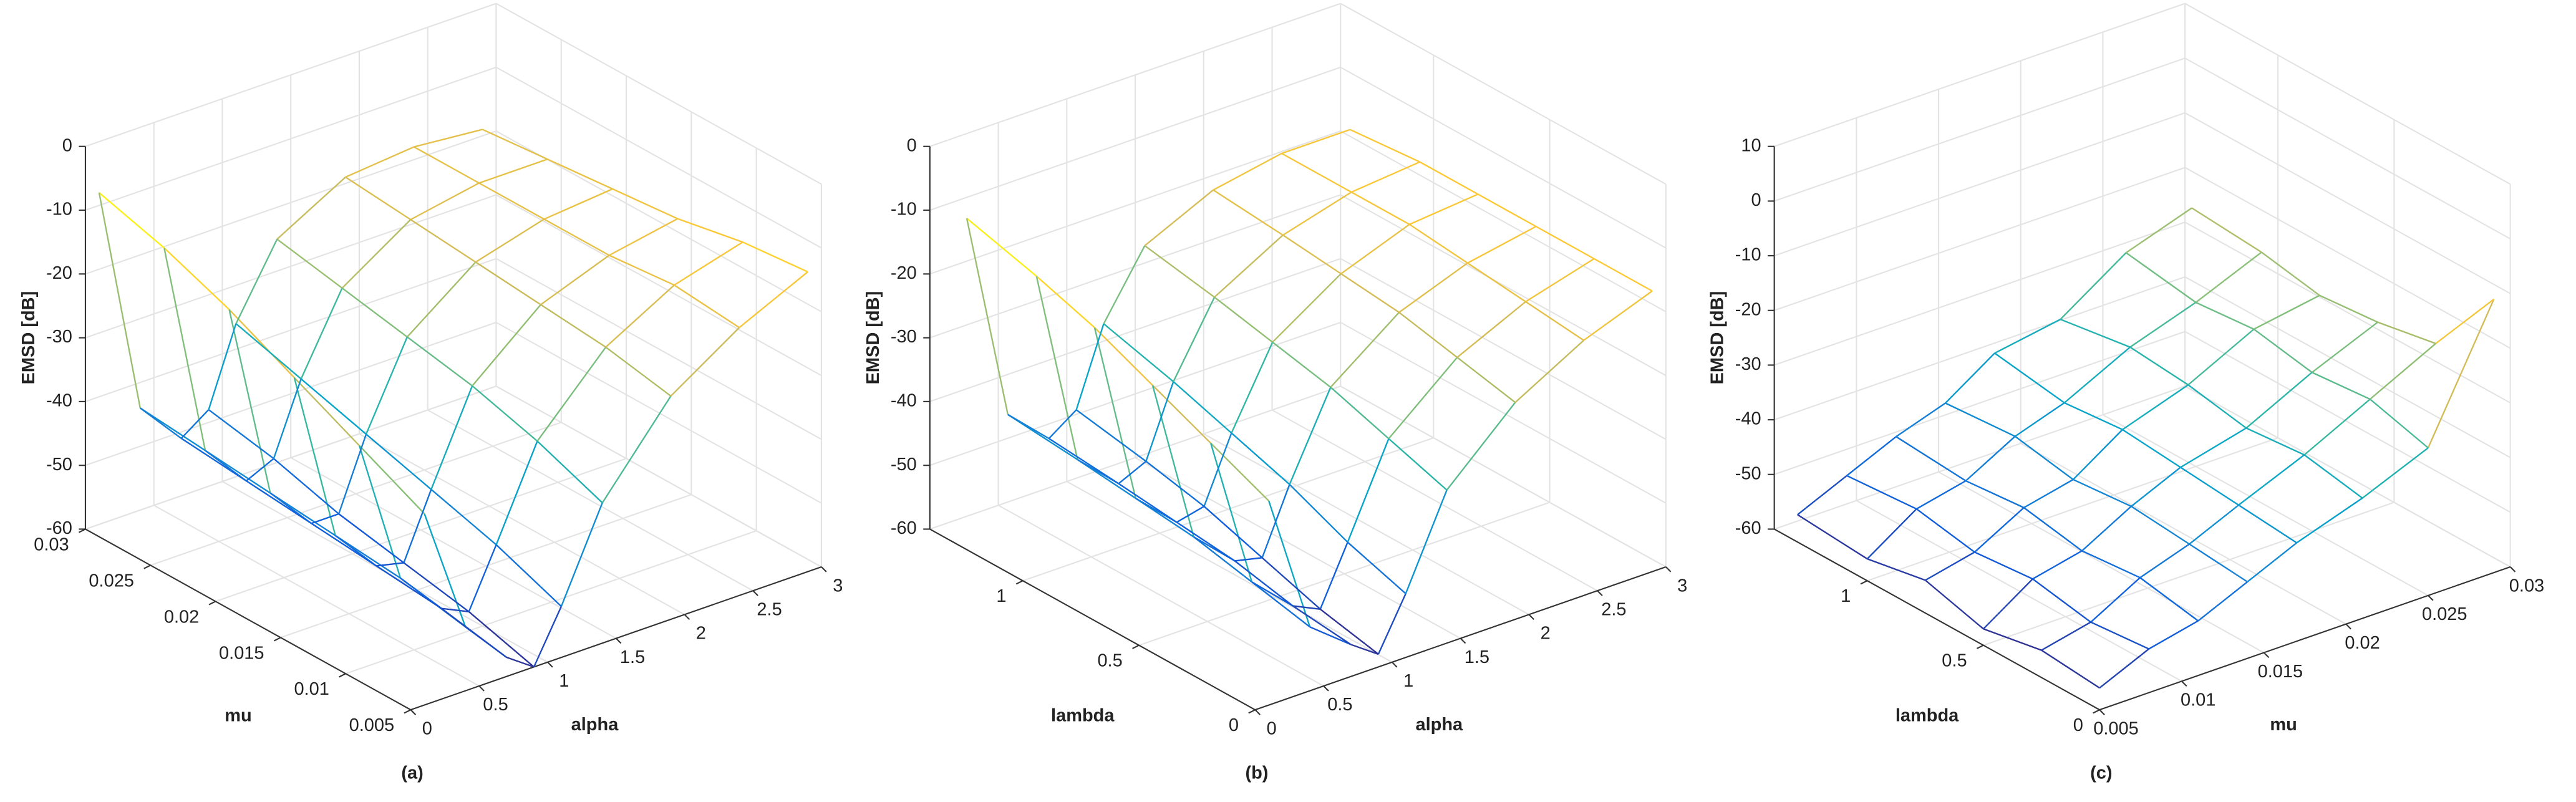  What do you see at coordinates (904, 465) in the screenshot?
I see `z-tick-label: -50` at bounding box center [904, 465].